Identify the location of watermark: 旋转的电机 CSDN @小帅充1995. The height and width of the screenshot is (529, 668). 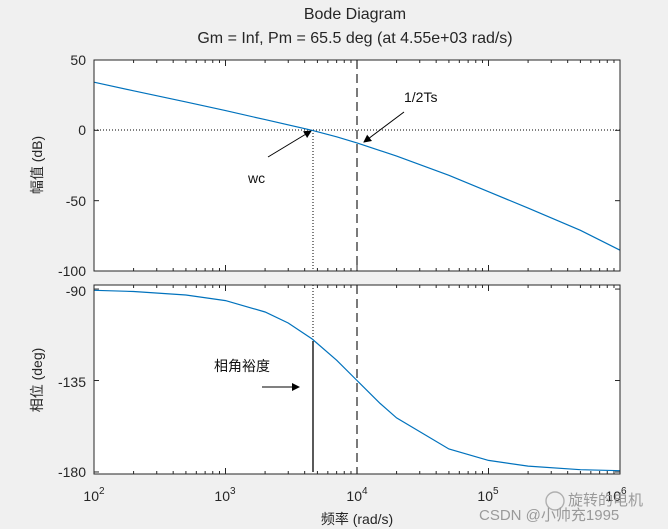
(561, 507).